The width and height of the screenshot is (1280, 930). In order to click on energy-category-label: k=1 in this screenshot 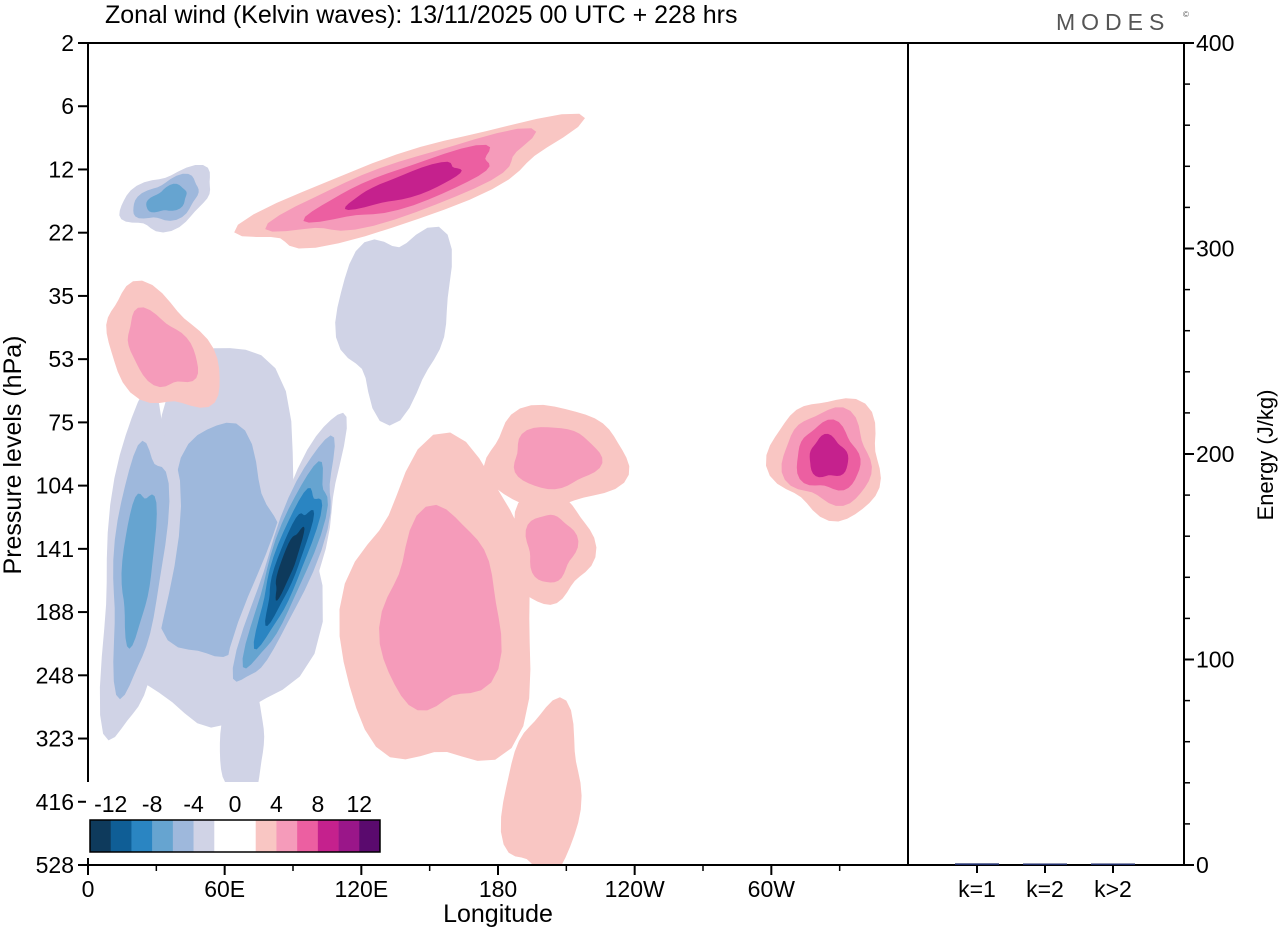, I will do `click(977, 889)`.